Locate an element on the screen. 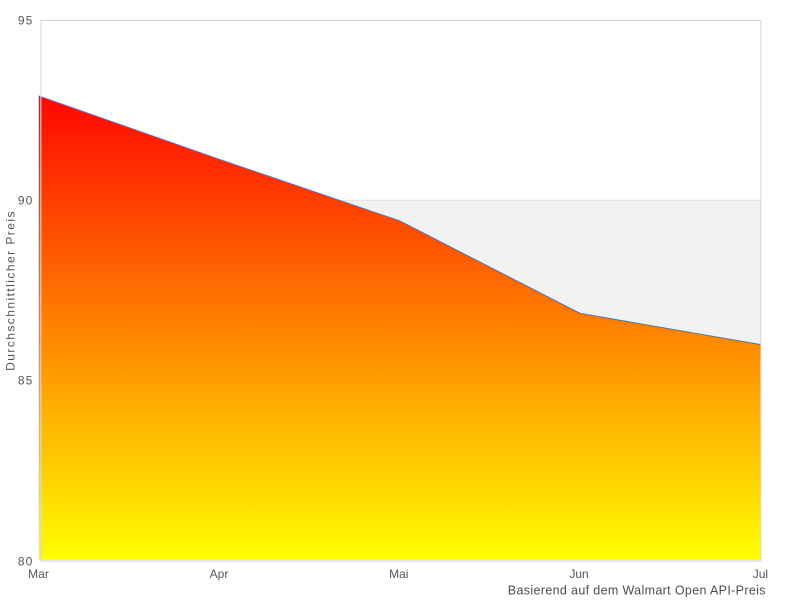  svg-text: 95 is located at coordinates (26, 21).